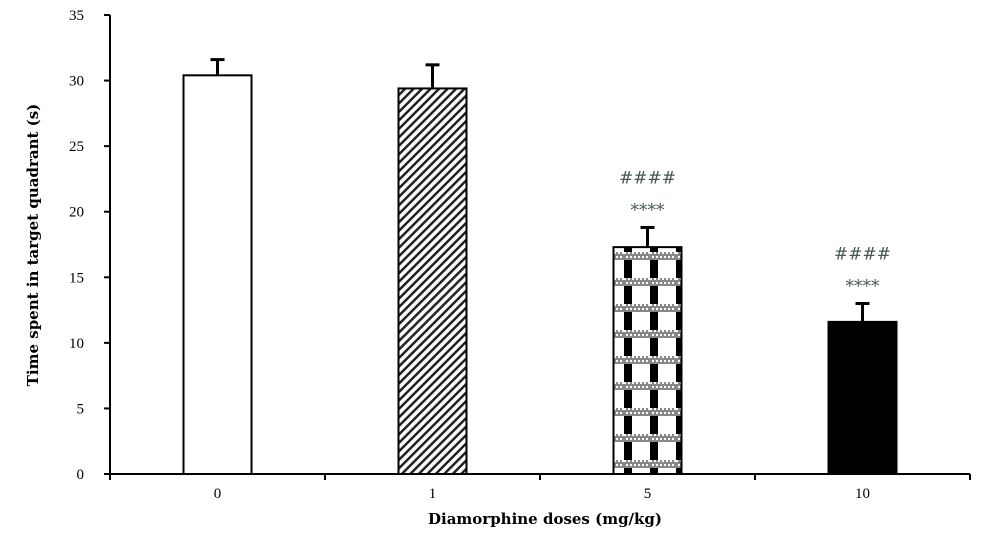 The image size is (1000, 534). What do you see at coordinates (76, 344) in the screenshot?
I see `y-tick-label: 10` at bounding box center [76, 344].